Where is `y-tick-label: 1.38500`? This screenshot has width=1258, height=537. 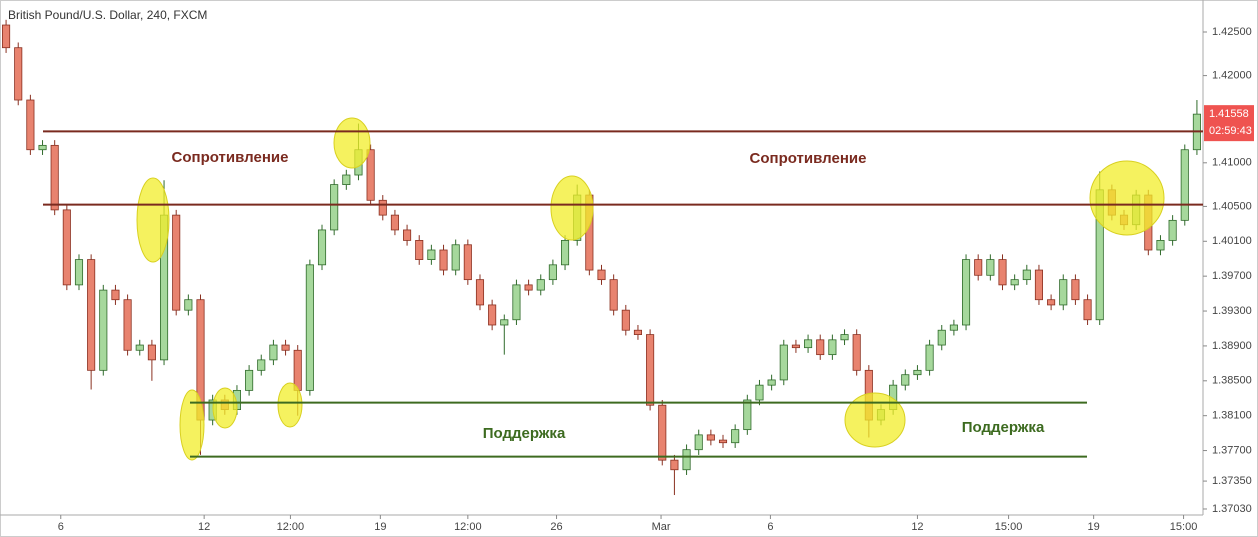 y-tick-label: 1.38500 is located at coordinates (1232, 381).